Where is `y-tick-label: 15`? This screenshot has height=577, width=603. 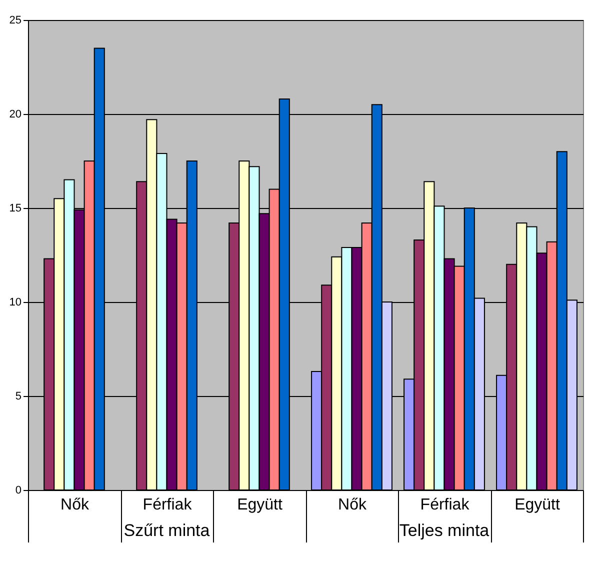 y-tick-label: 15 is located at coordinates (15, 208).